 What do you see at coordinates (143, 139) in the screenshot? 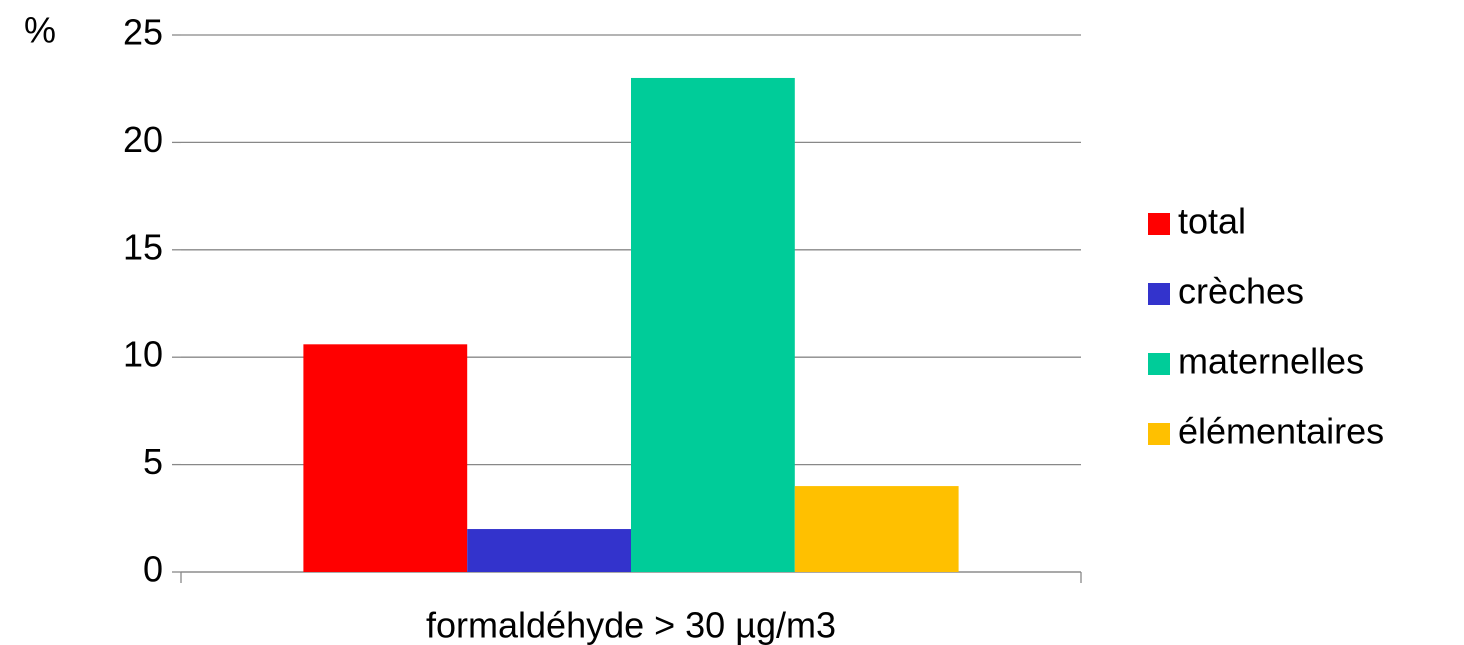
I see `y-tick-label: 20` at bounding box center [143, 139].